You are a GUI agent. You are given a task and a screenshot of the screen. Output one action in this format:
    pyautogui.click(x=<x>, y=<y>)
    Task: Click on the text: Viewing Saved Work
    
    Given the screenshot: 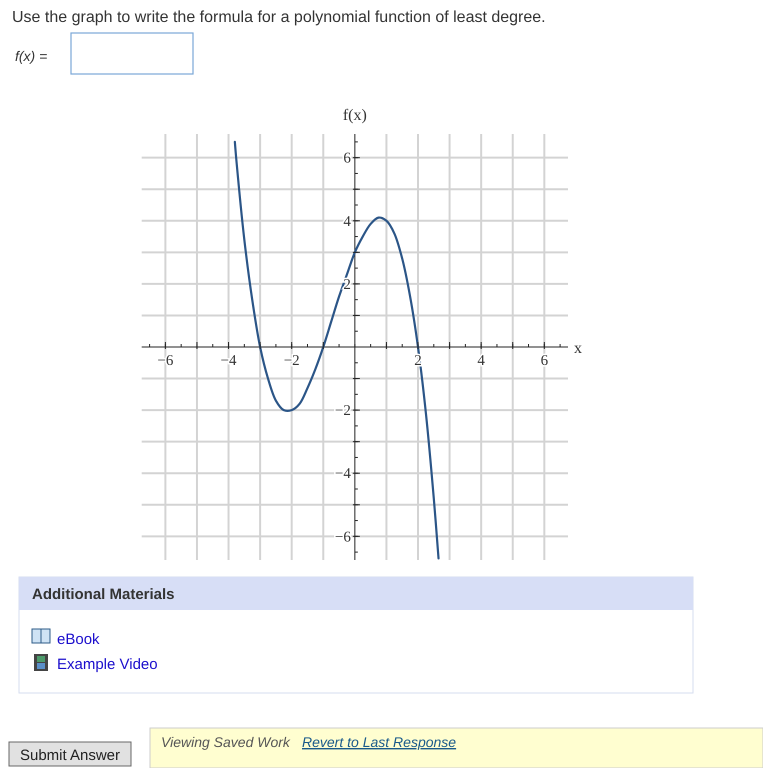 What is the action you would take?
    pyautogui.click(x=226, y=742)
    